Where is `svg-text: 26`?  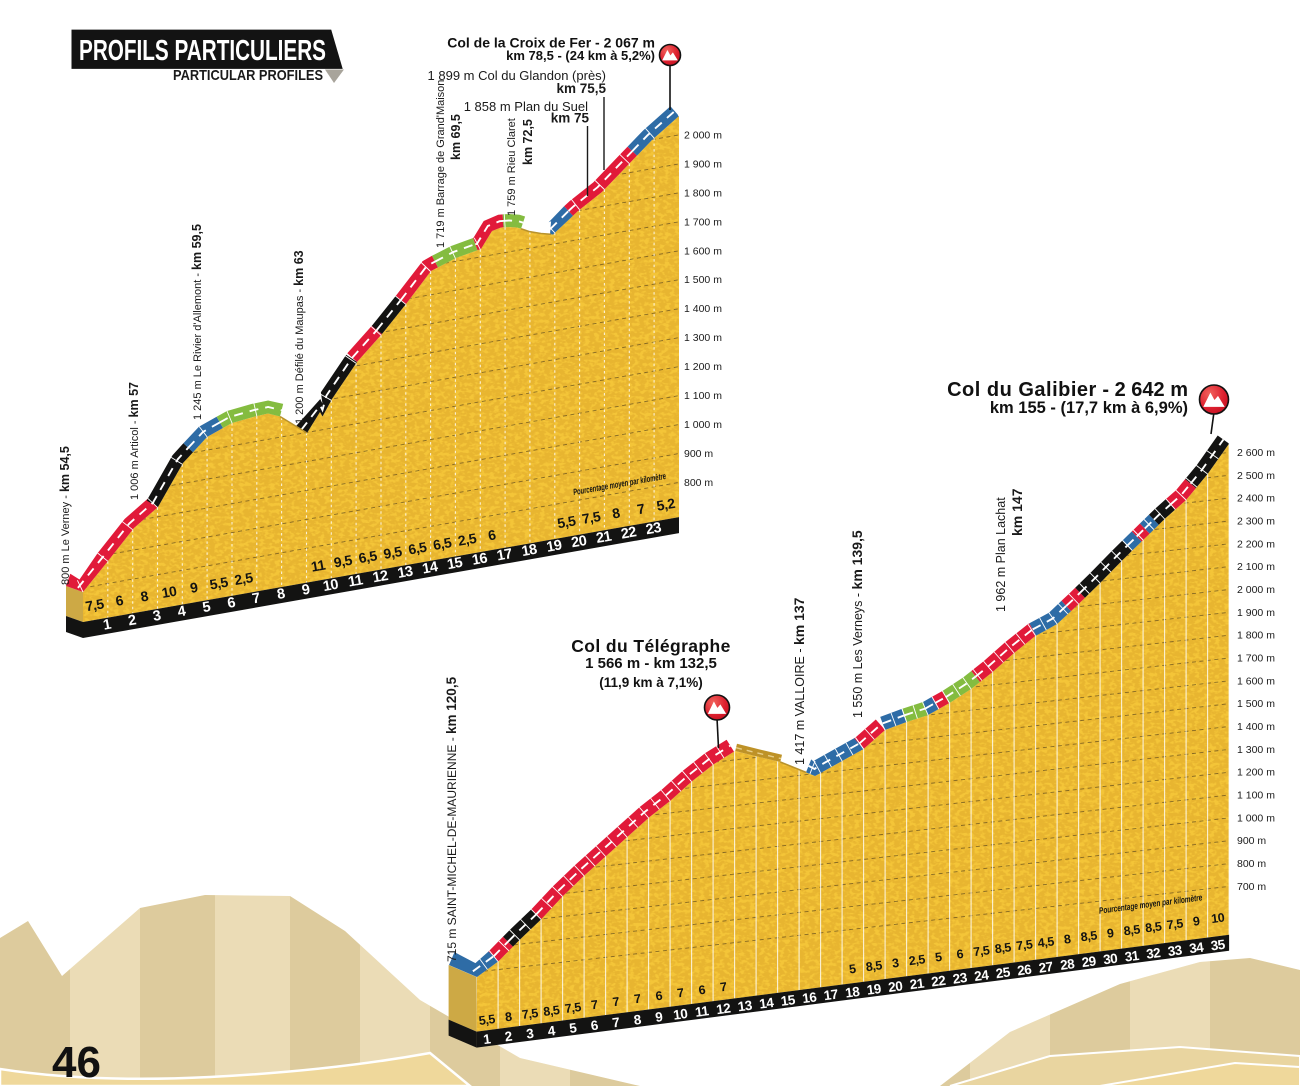 svg-text: 26 is located at coordinates (1024, 970).